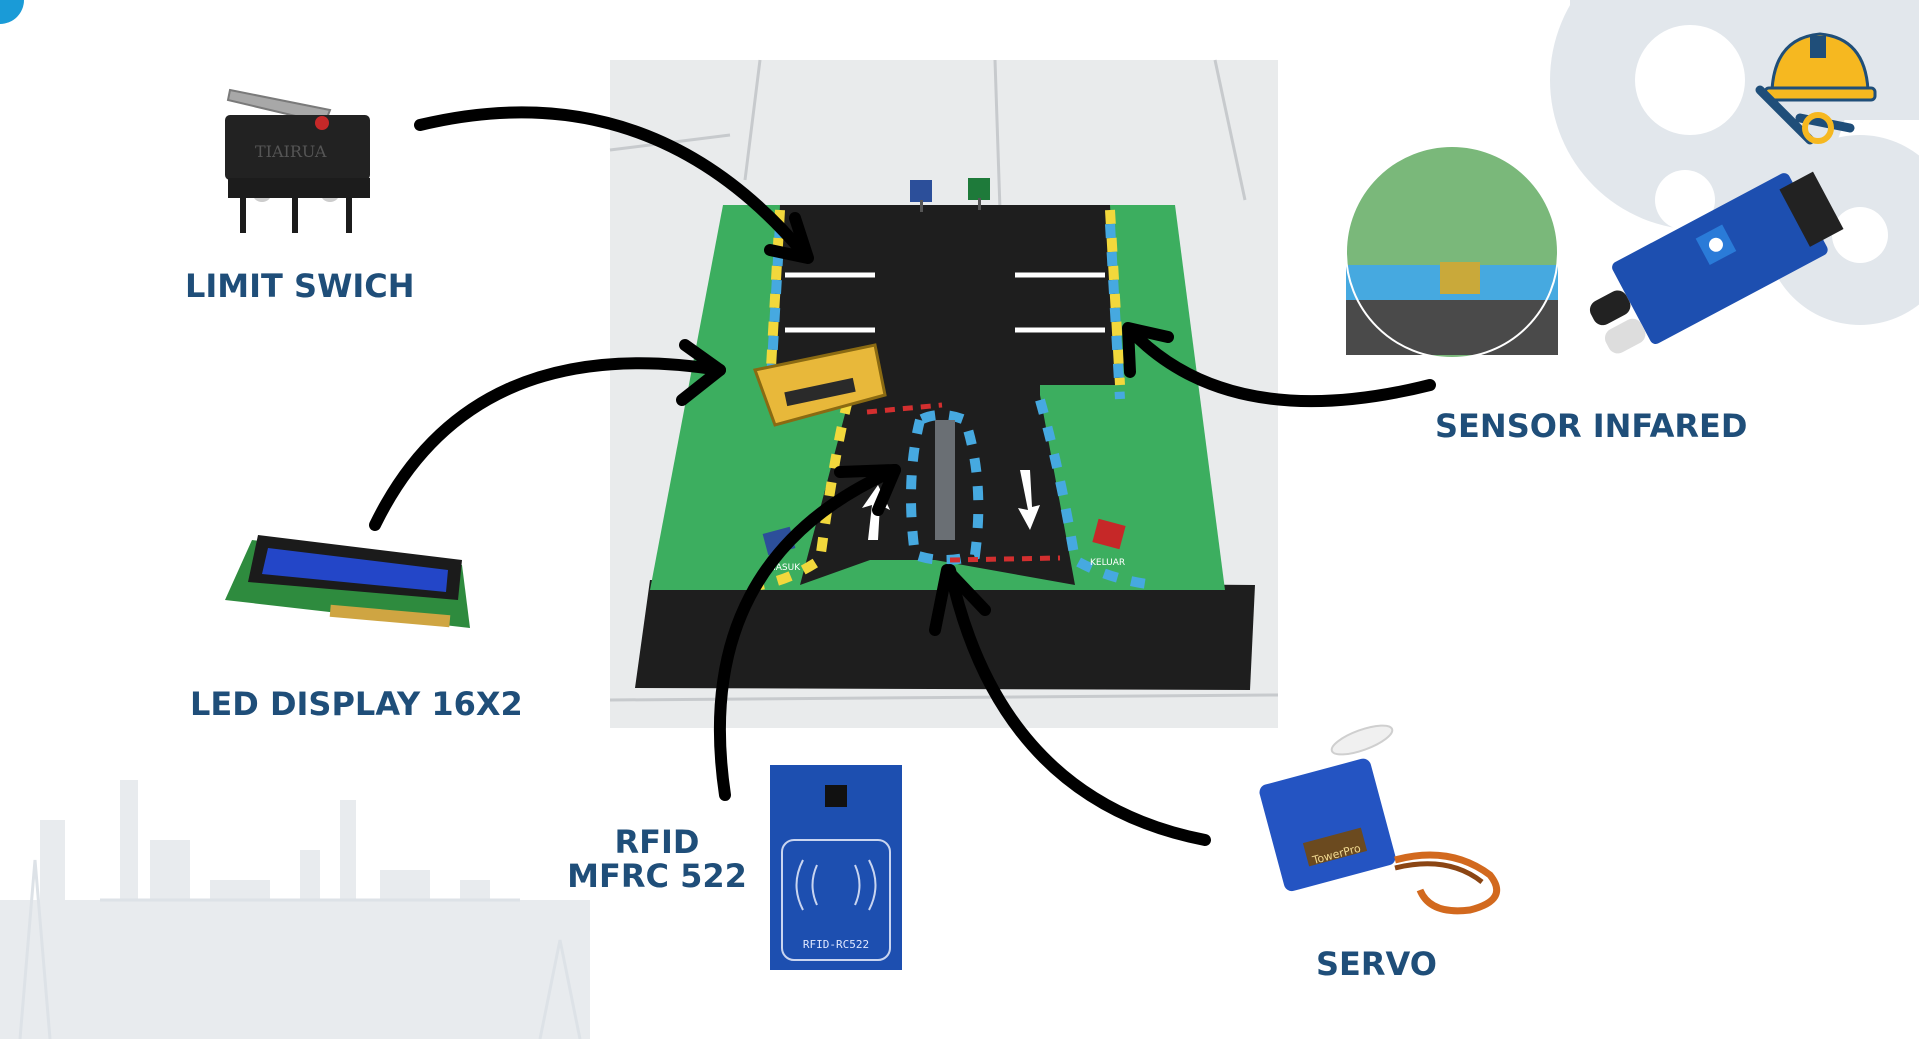 The width and height of the screenshot is (1919, 1039). I want to click on limit-switch-label: LIMIT SWICH, so click(300, 286).